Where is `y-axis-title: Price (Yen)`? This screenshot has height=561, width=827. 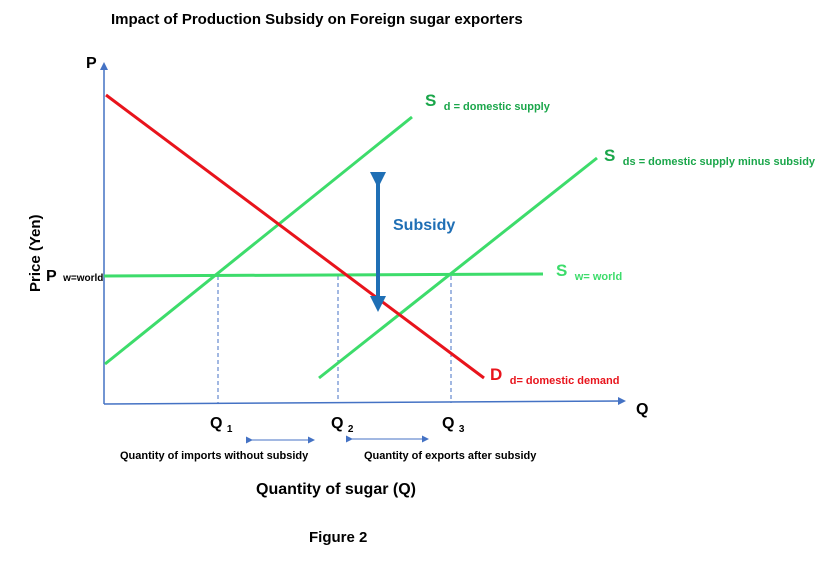 y-axis-title: Price (Yen) is located at coordinates (35, 253).